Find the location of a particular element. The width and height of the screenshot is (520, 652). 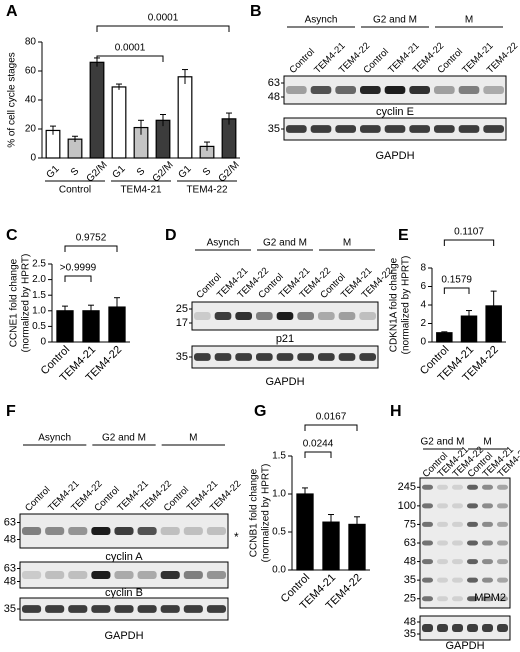

panel-letter: G is located at coordinates (260, 411).